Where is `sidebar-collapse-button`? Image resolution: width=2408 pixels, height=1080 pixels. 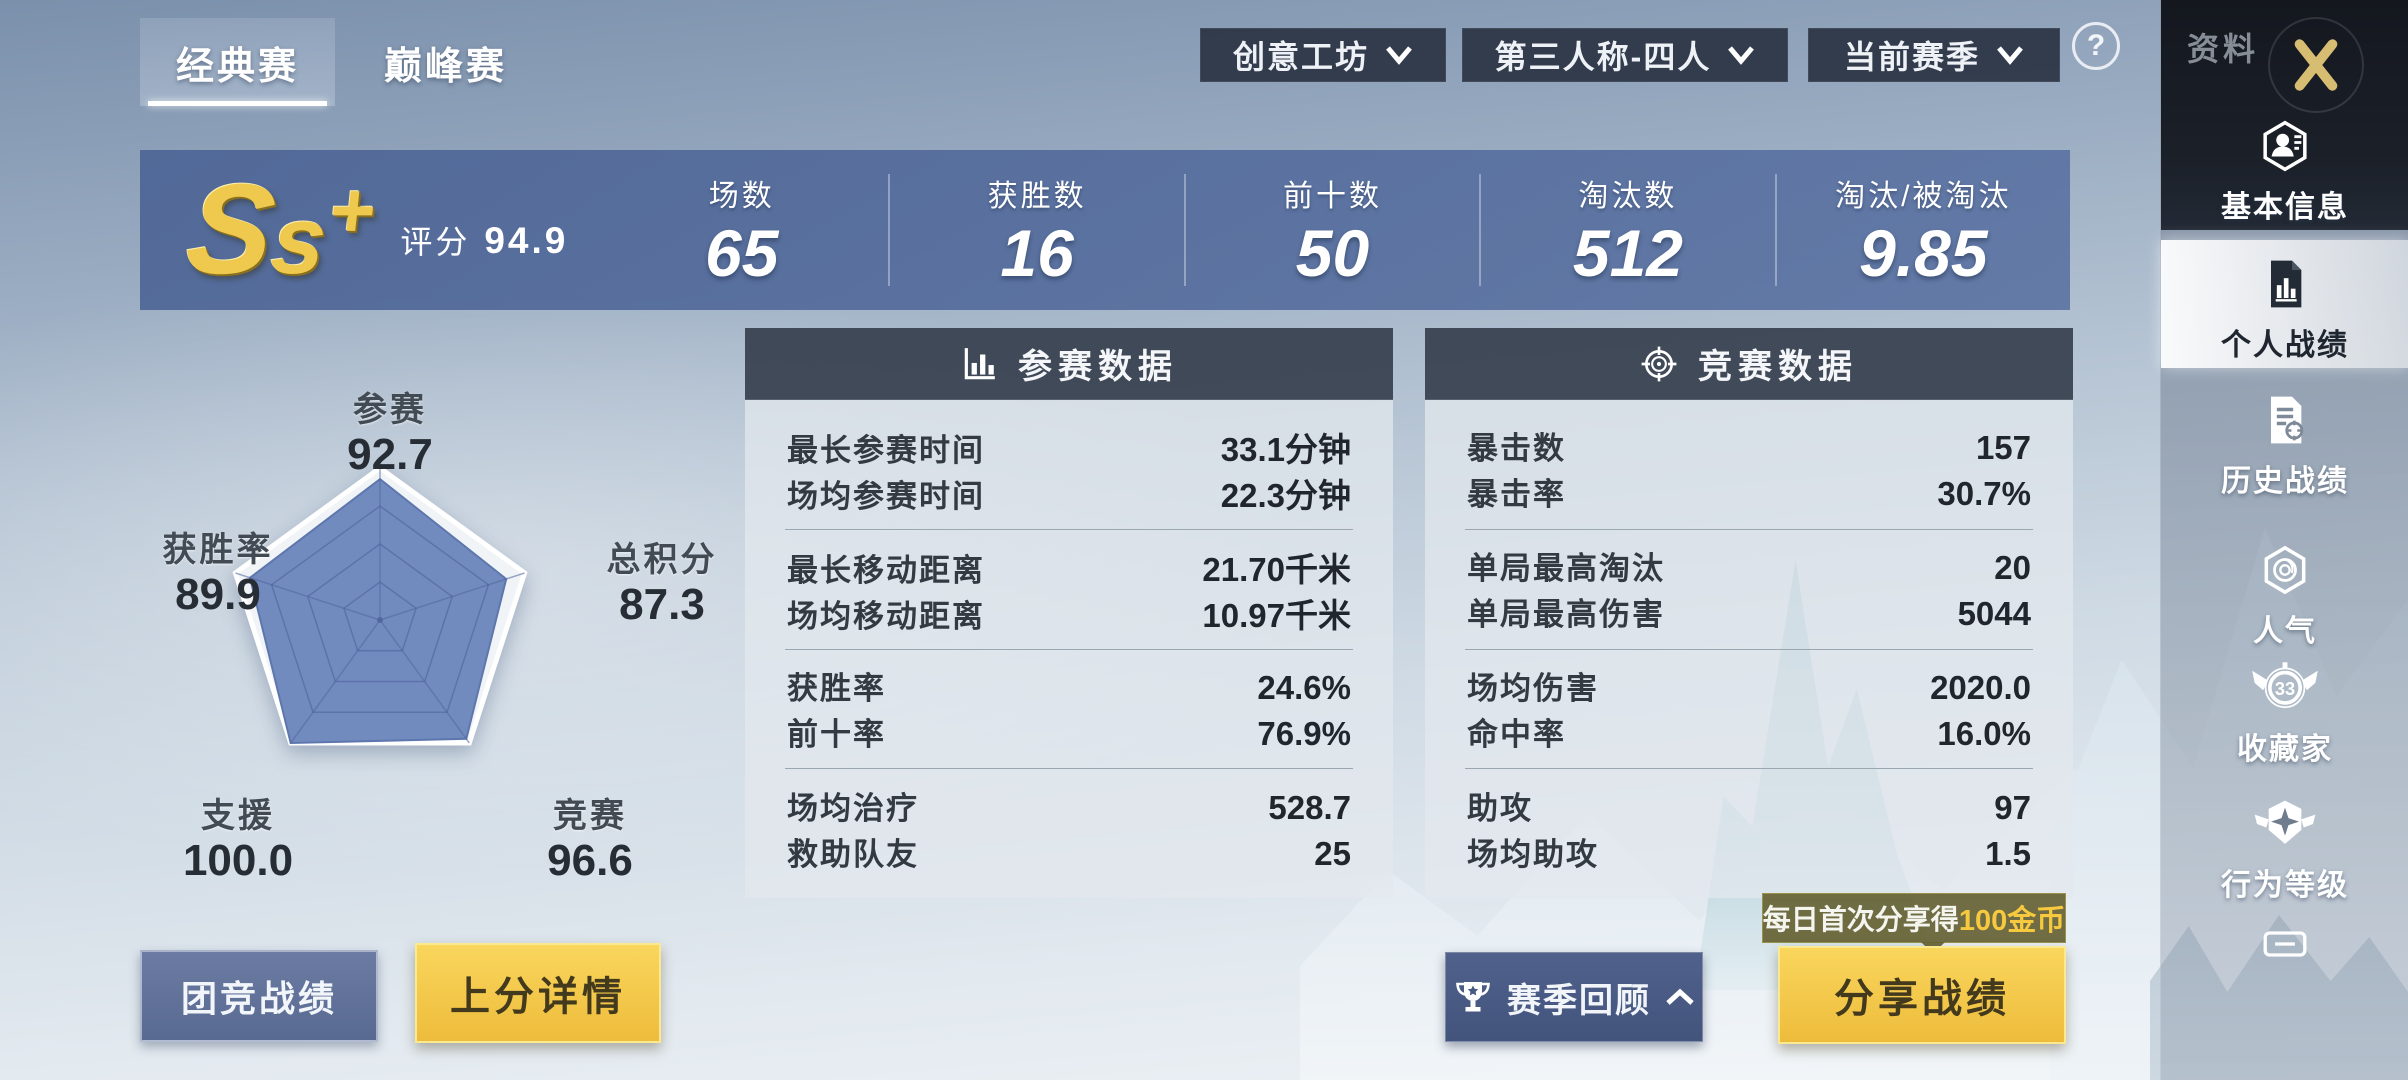 sidebar-collapse-button is located at coordinates (2285, 944).